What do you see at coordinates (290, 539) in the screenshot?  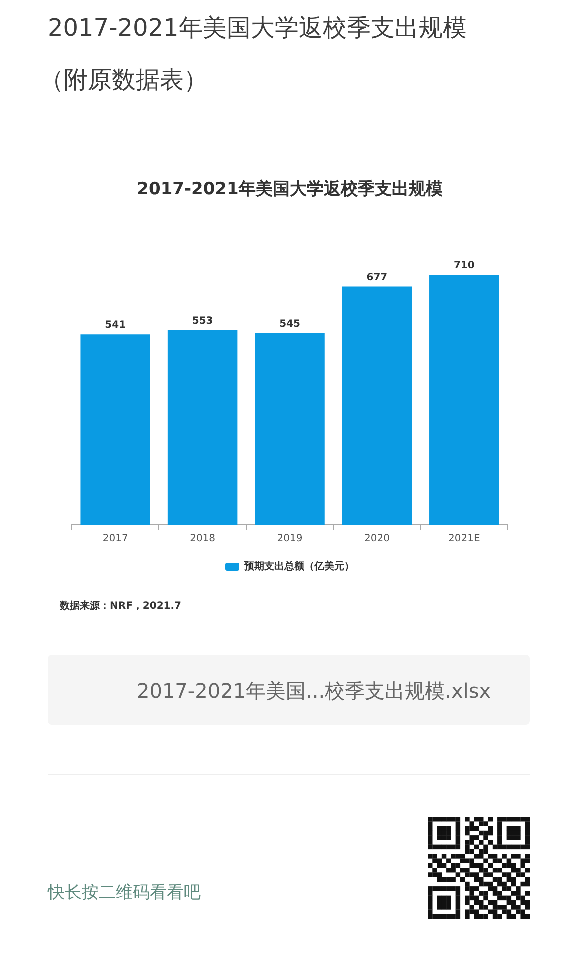 I see `x-tick-label: 2019` at bounding box center [290, 539].